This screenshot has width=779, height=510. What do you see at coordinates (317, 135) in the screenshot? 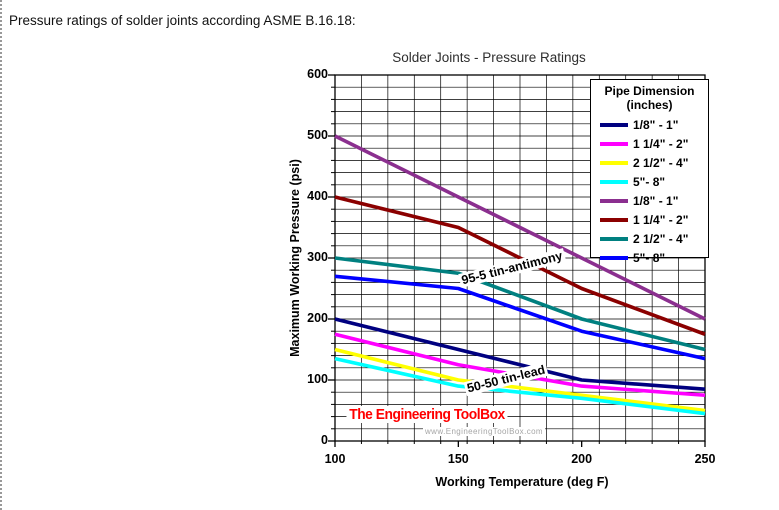
I see `y-tick-label: 500` at bounding box center [317, 135].